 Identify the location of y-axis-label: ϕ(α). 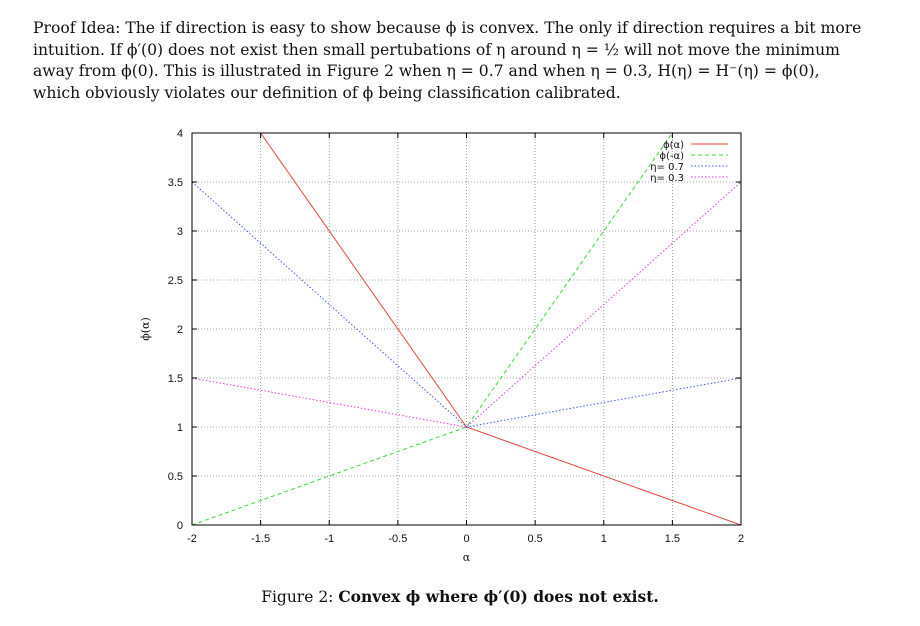
(145, 329).